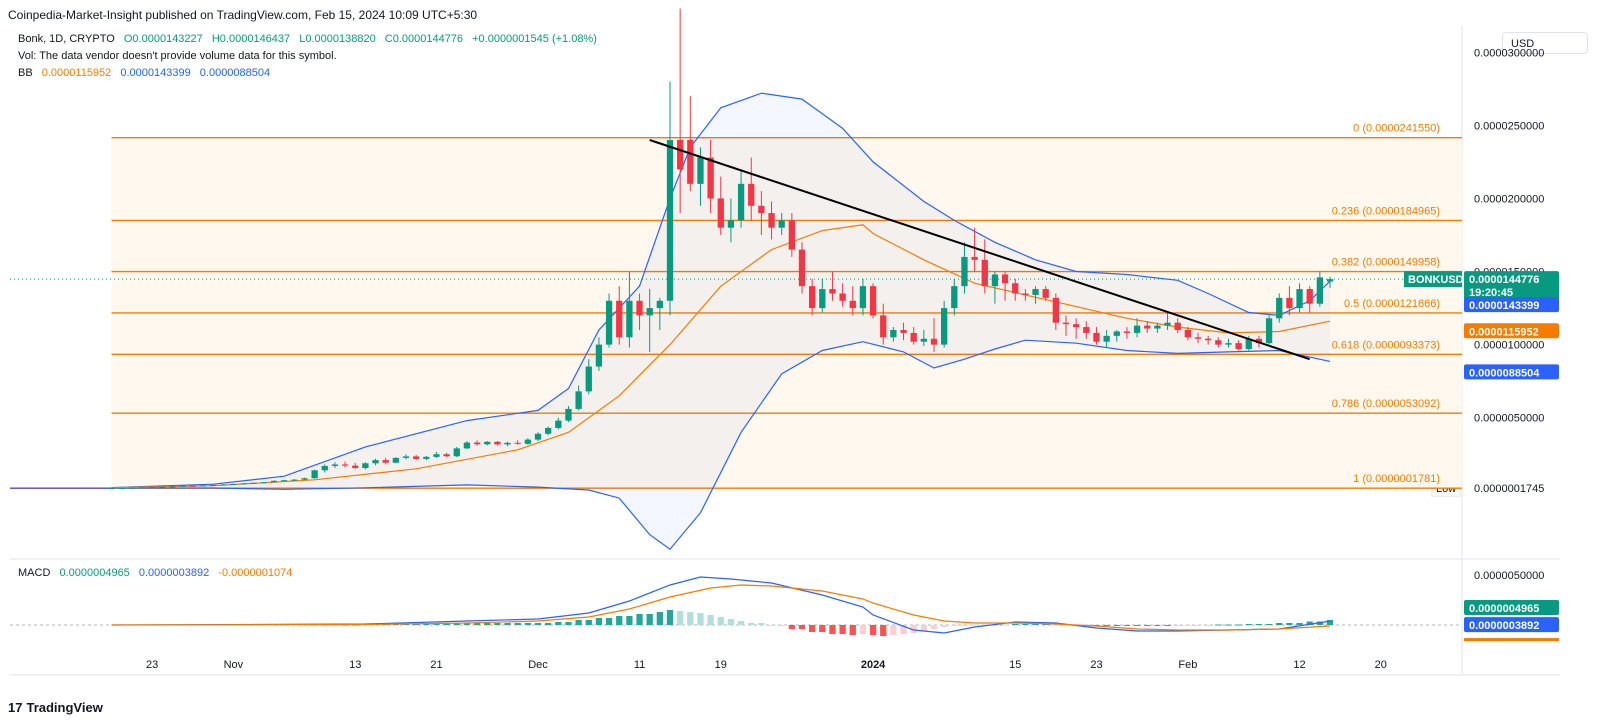 The height and width of the screenshot is (725, 1600). Describe the element at coordinates (1504, 626) in the screenshot. I see `macd-line-tag-text: 0.0000003892` at that location.